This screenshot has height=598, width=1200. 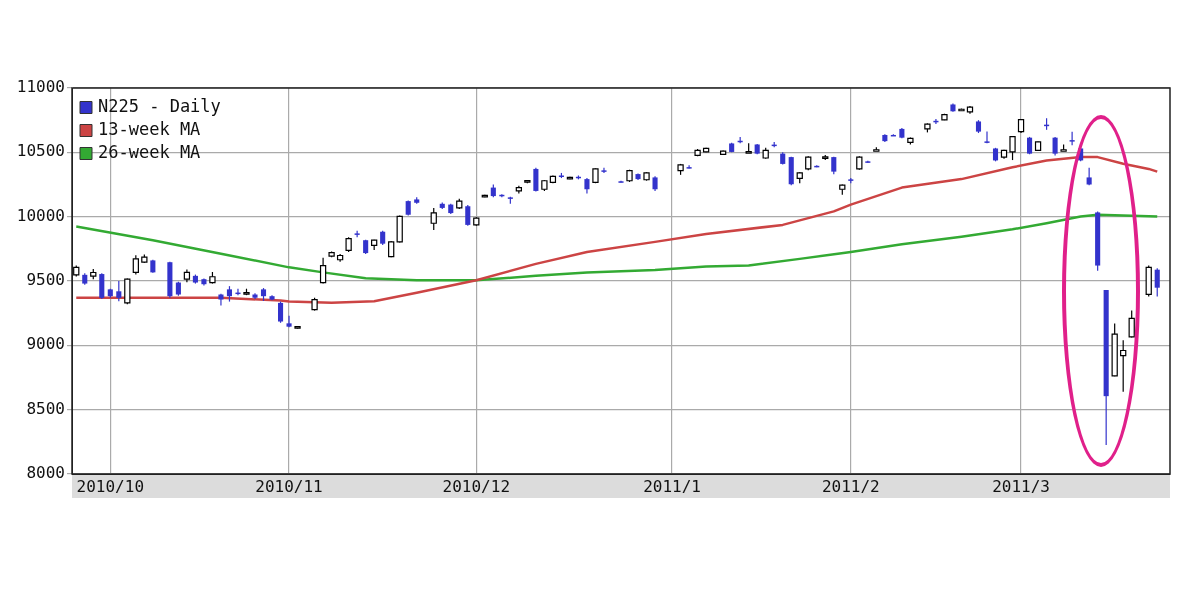 What do you see at coordinates (45, 408) in the screenshot?
I see `y-tick-label: 8500` at bounding box center [45, 408].